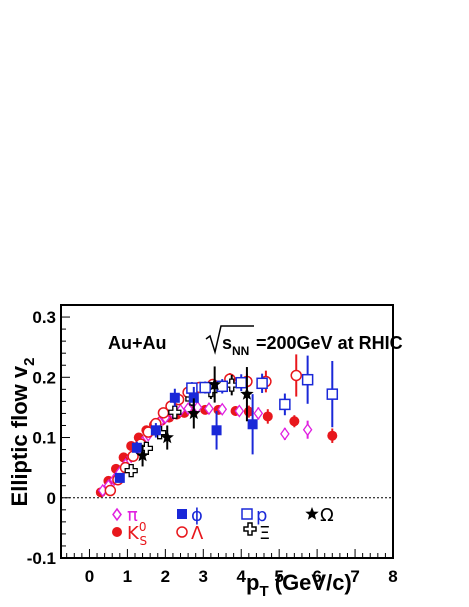 This screenshot has height=607, width=469. I want to click on sqrt-s-label: s, so click(227, 343).